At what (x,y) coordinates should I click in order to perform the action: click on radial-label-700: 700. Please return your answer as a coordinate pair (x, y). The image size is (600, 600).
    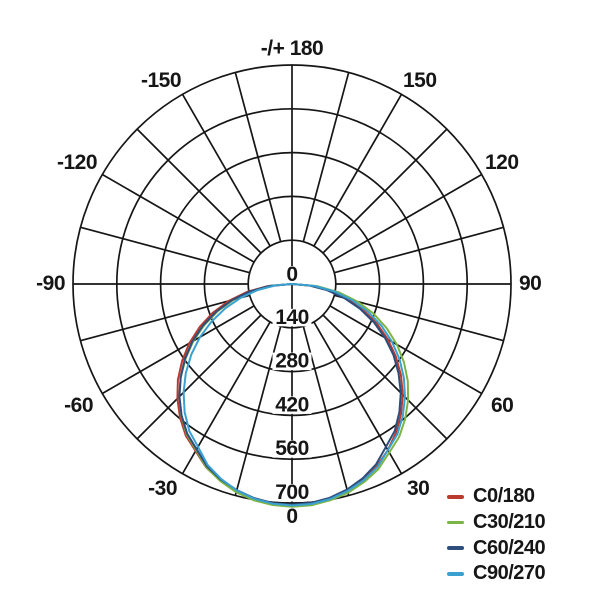
    Looking at the image, I should click on (292, 492).